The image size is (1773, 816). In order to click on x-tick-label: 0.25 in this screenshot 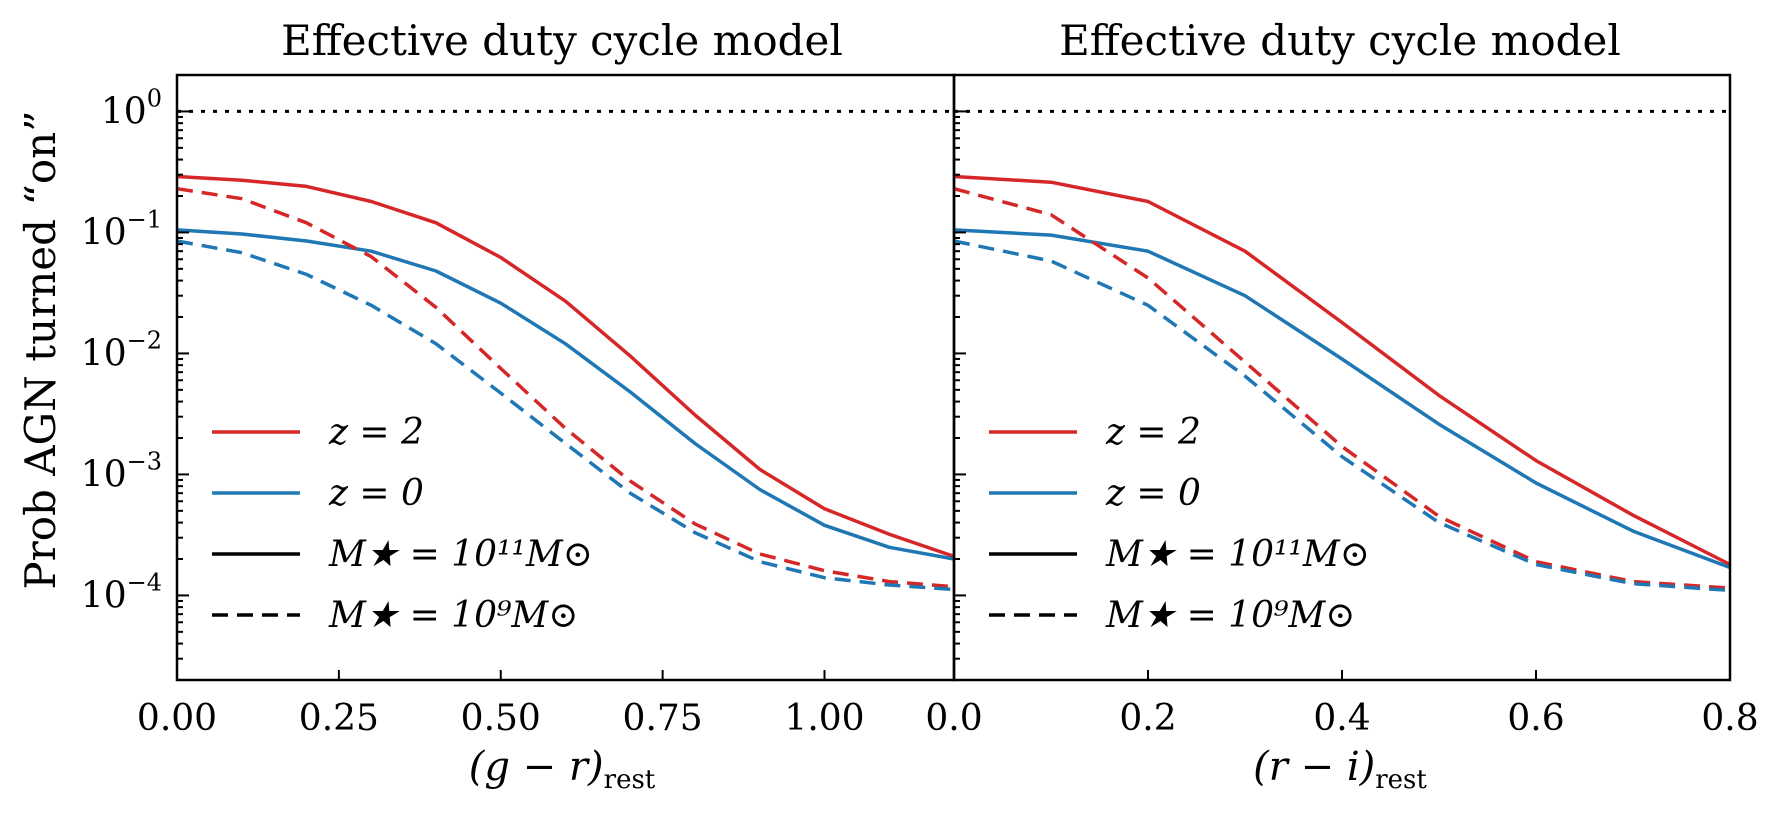, I will do `click(339, 718)`.